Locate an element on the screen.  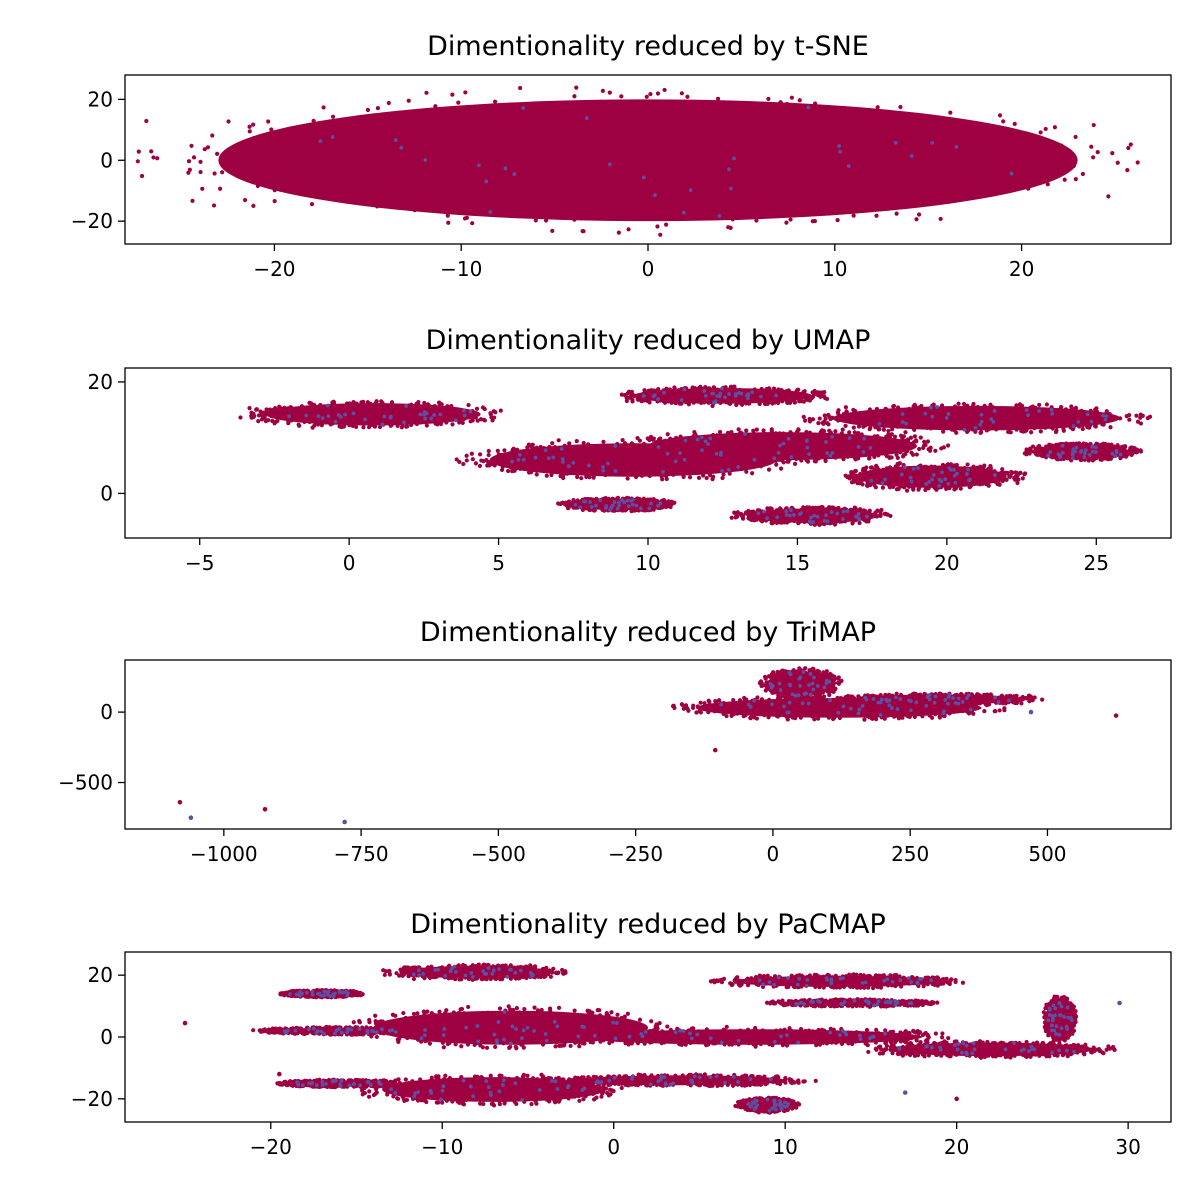
x-tick-label: 20 is located at coordinates (946, 563).